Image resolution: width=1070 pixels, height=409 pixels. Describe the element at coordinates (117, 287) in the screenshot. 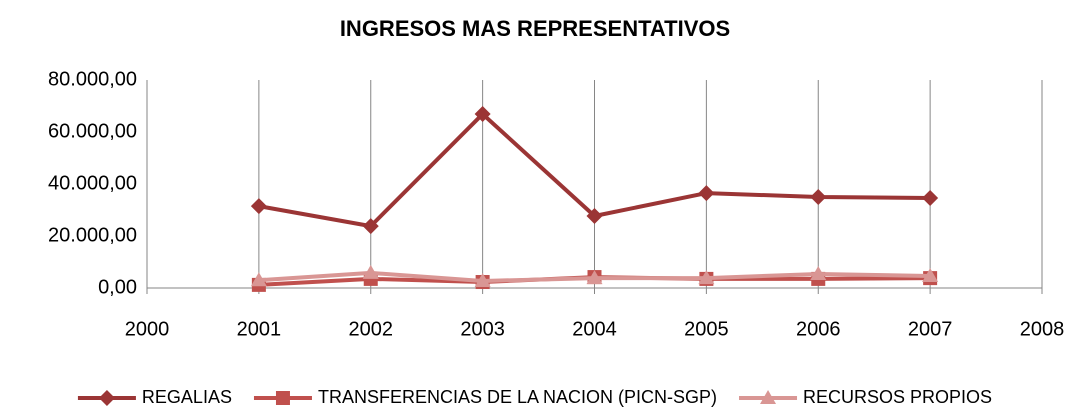

I see `y-tick-label: 0,00` at that location.